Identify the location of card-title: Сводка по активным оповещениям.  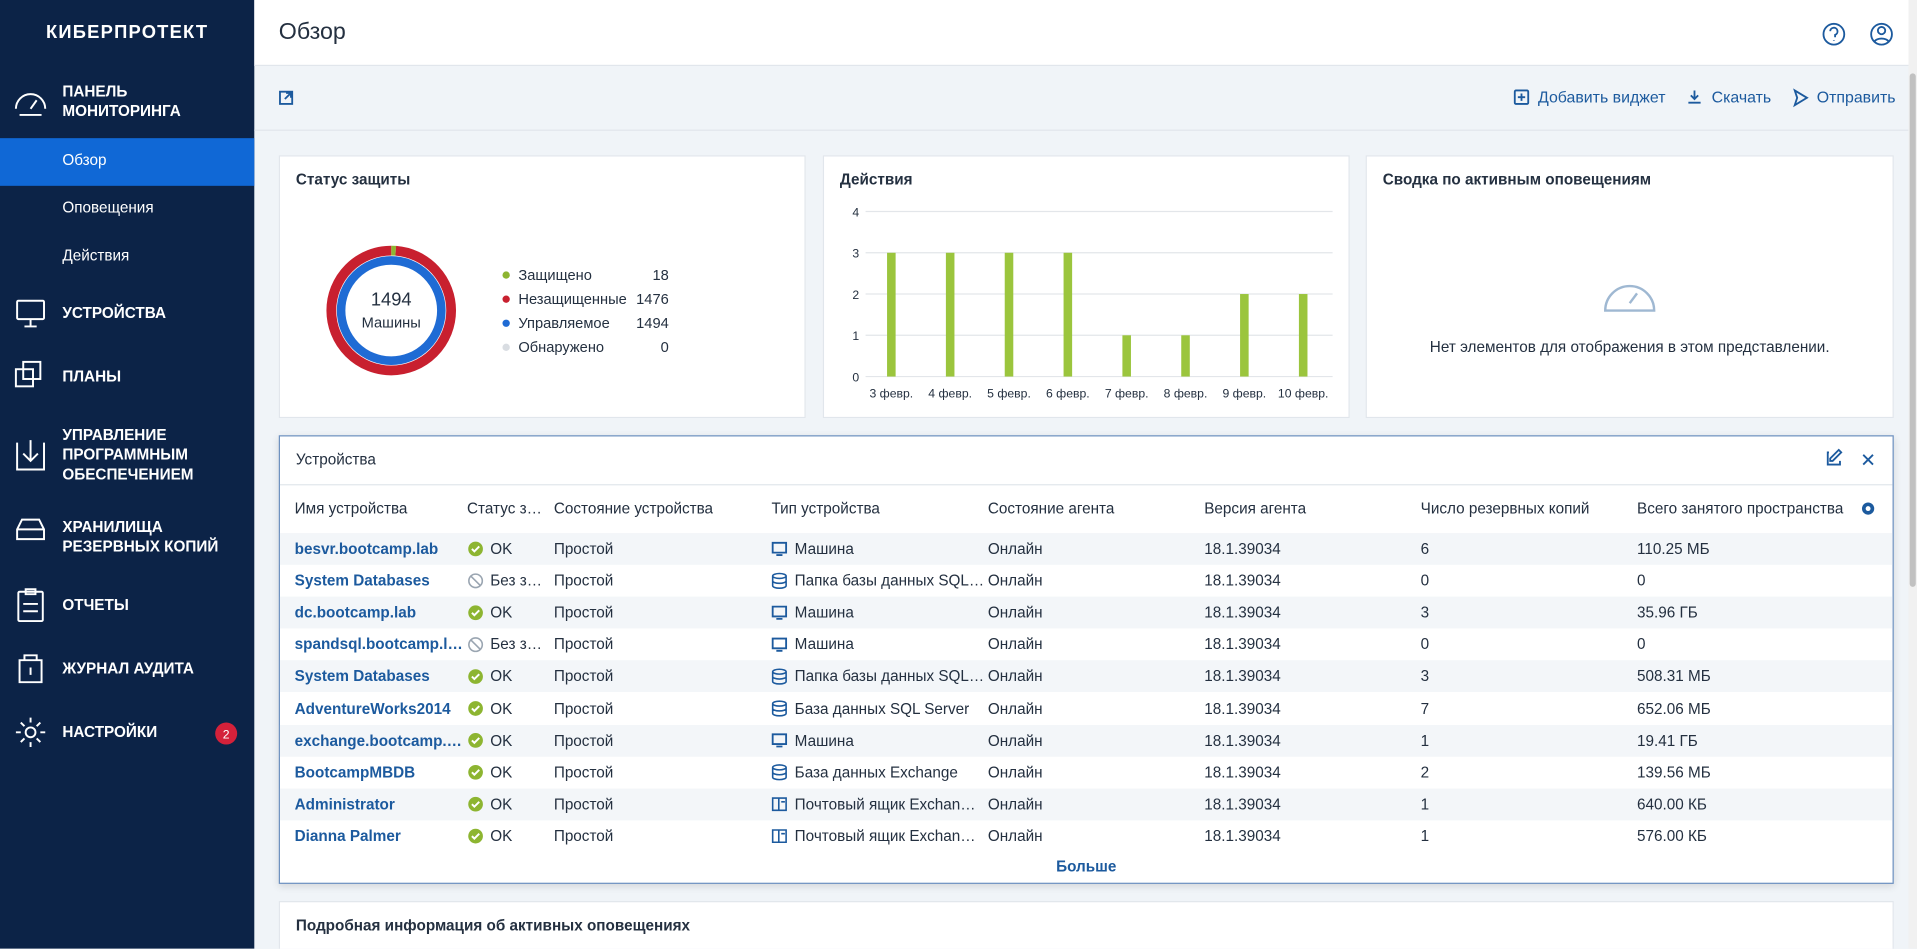
(1517, 180).